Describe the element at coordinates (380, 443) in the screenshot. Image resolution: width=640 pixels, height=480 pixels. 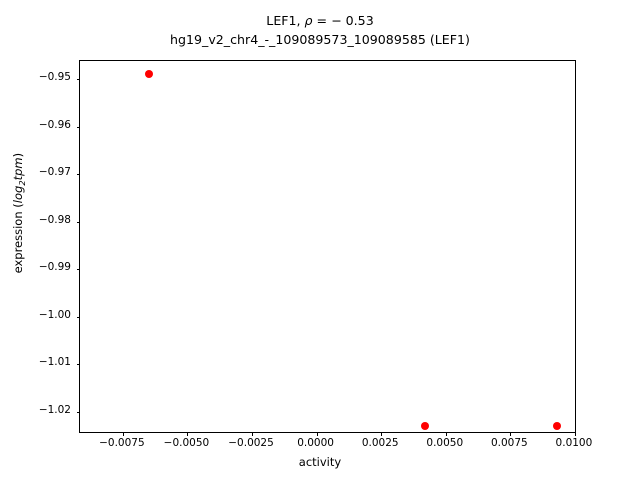
I see `x-axis-tick-label: 0.0025` at that location.